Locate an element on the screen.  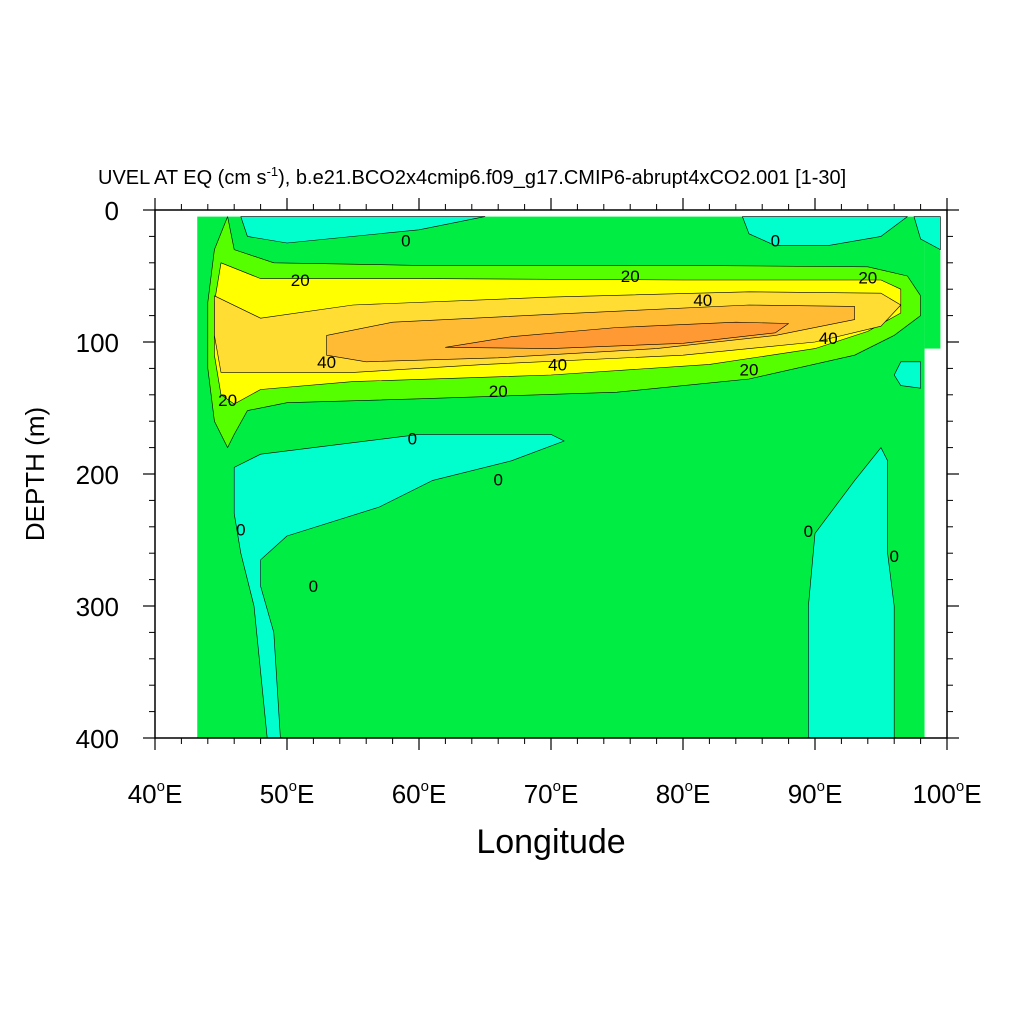
x-tick-labels: 40oE 50oE 60oE 70oE 80oE 90oE 100oE is located at coordinates (555, 793).